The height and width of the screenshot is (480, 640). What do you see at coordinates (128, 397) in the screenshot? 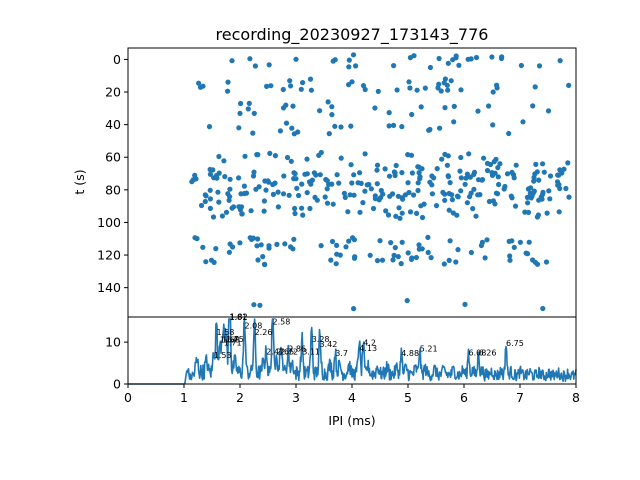
I see `histogram-x-tick-label: 0` at bounding box center [128, 397].